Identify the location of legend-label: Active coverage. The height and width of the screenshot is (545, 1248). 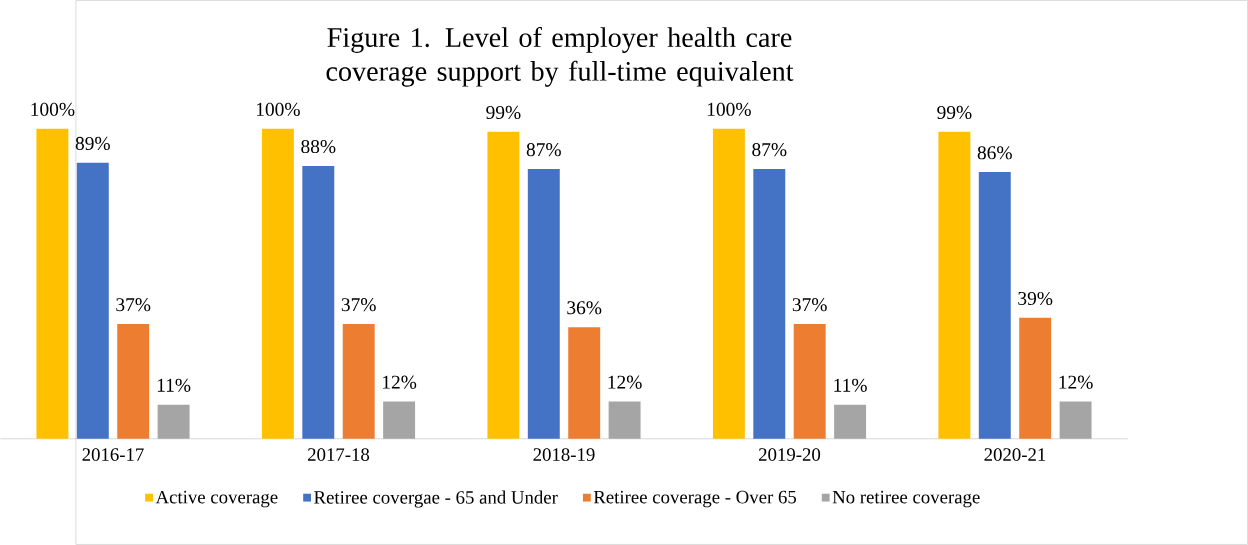
(216, 499).